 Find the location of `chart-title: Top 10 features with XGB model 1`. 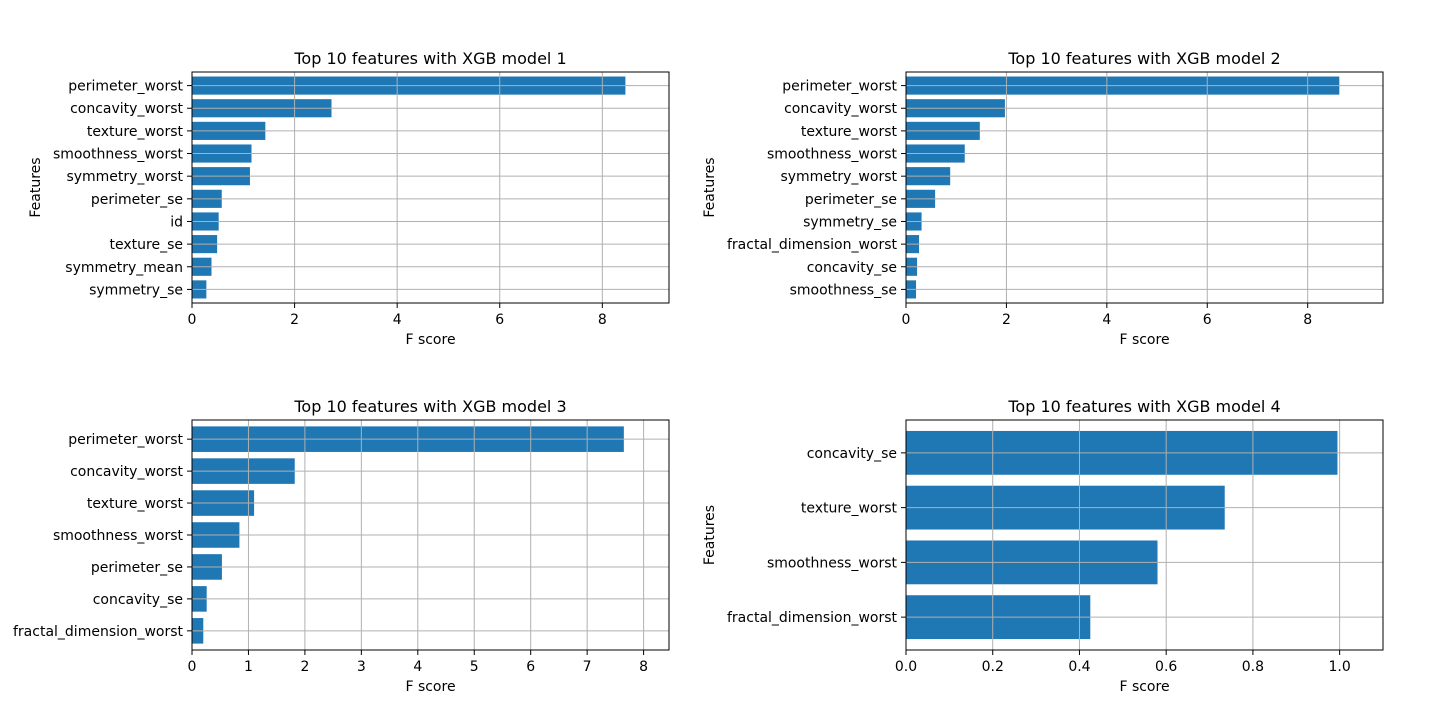

chart-title: Top 10 features with XGB model 1 is located at coordinates (429, 58).